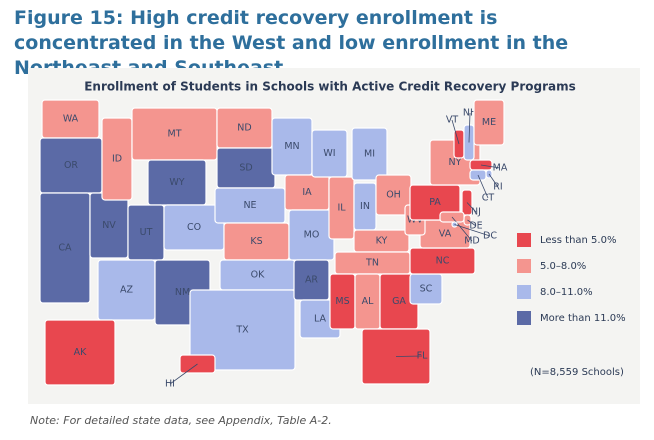 The height and width of the screenshot is (440, 654). I want to click on state-label: NH, so click(470, 113).